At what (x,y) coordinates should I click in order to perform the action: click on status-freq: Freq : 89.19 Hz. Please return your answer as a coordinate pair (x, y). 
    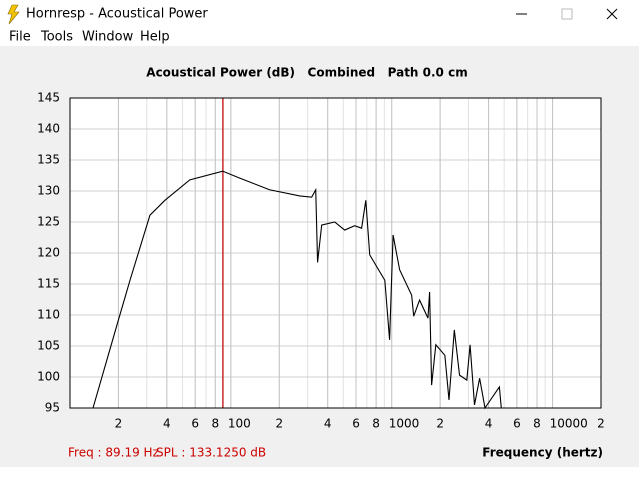
    Looking at the image, I should click on (113, 453).